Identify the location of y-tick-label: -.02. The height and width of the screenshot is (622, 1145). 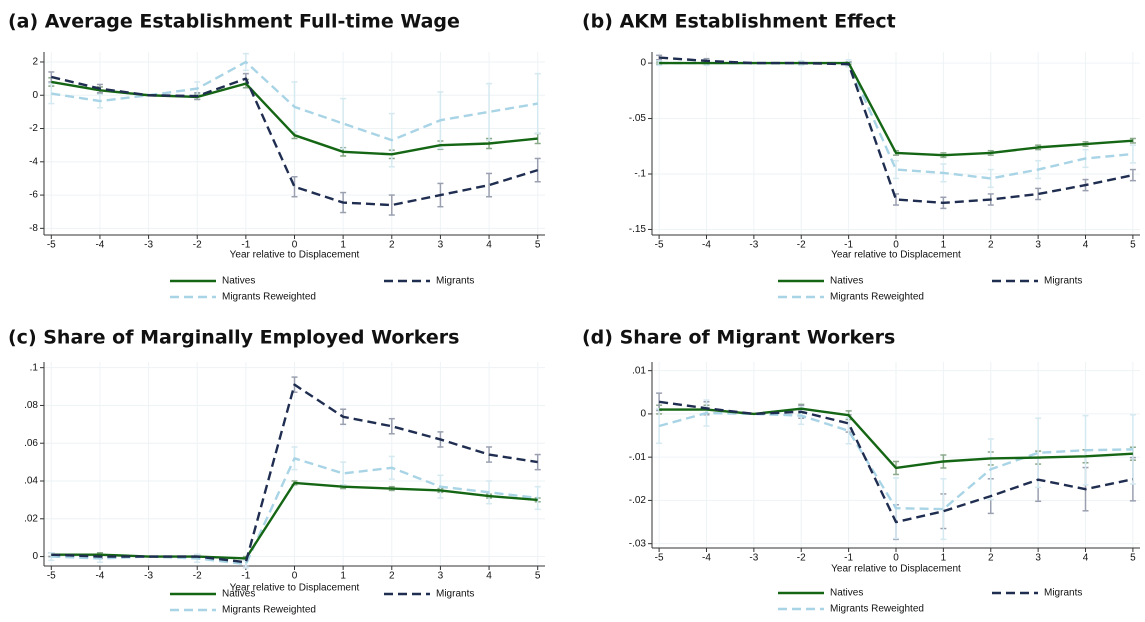
(638, 500).